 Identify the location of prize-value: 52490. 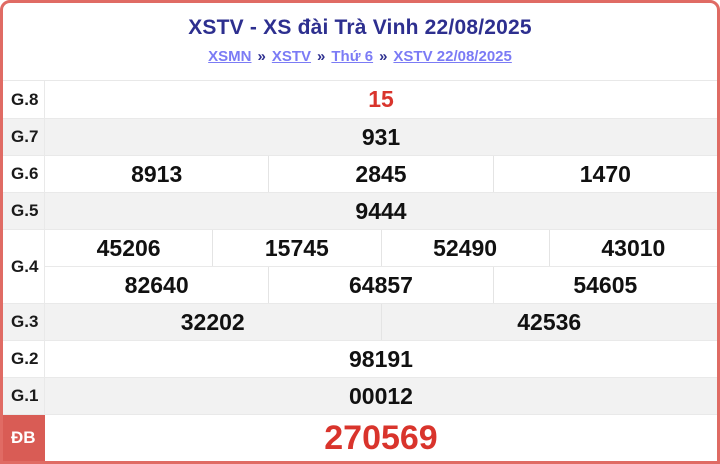
(464, 248).